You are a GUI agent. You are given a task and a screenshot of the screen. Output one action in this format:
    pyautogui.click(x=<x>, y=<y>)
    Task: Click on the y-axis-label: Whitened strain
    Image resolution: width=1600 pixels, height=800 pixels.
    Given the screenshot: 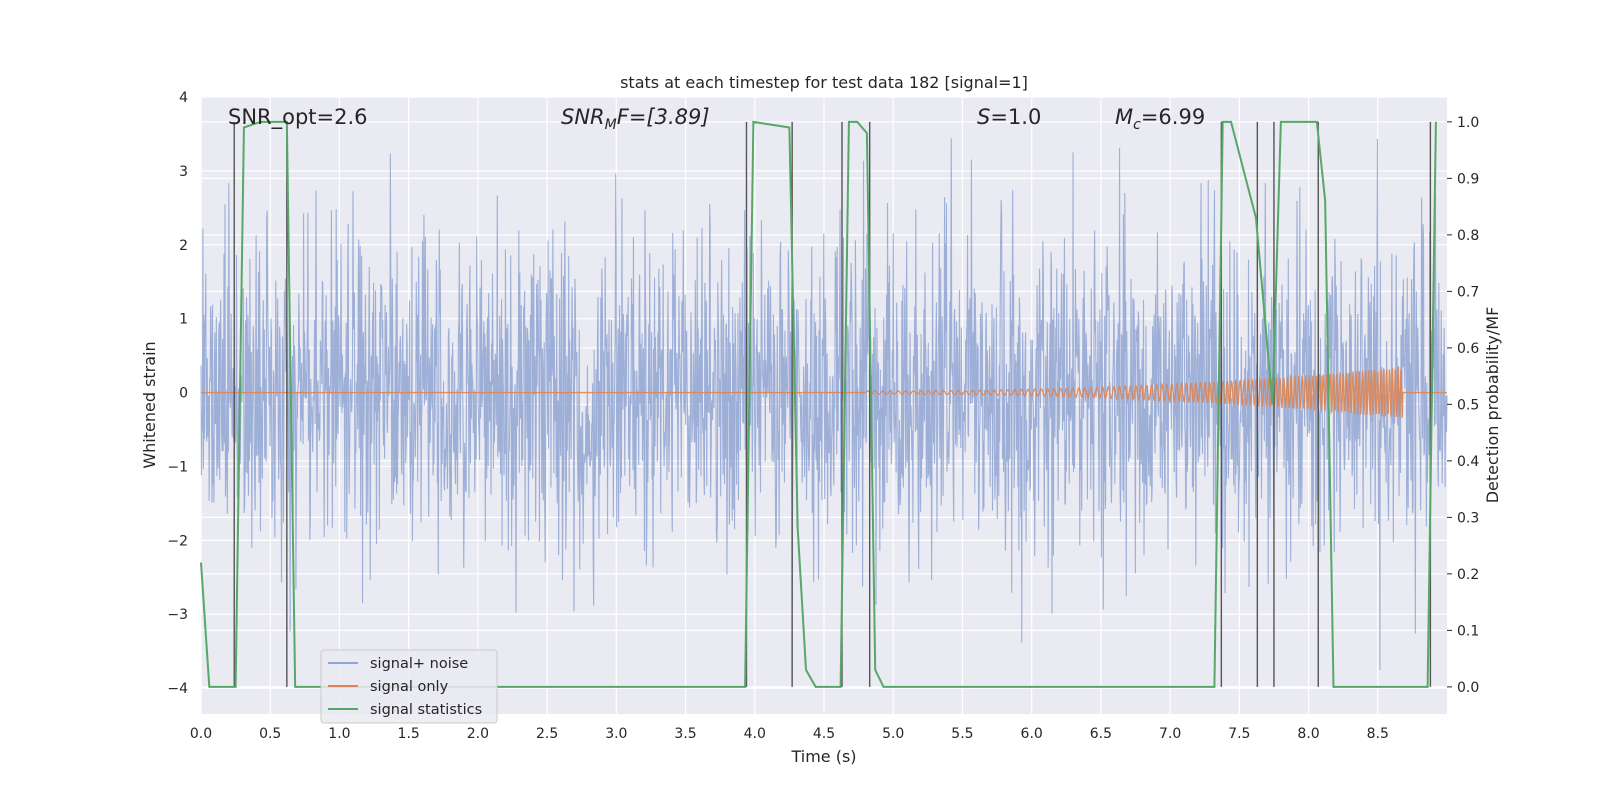 What is the action you would take?
    pyautogui.click(x=149, y=404)
    